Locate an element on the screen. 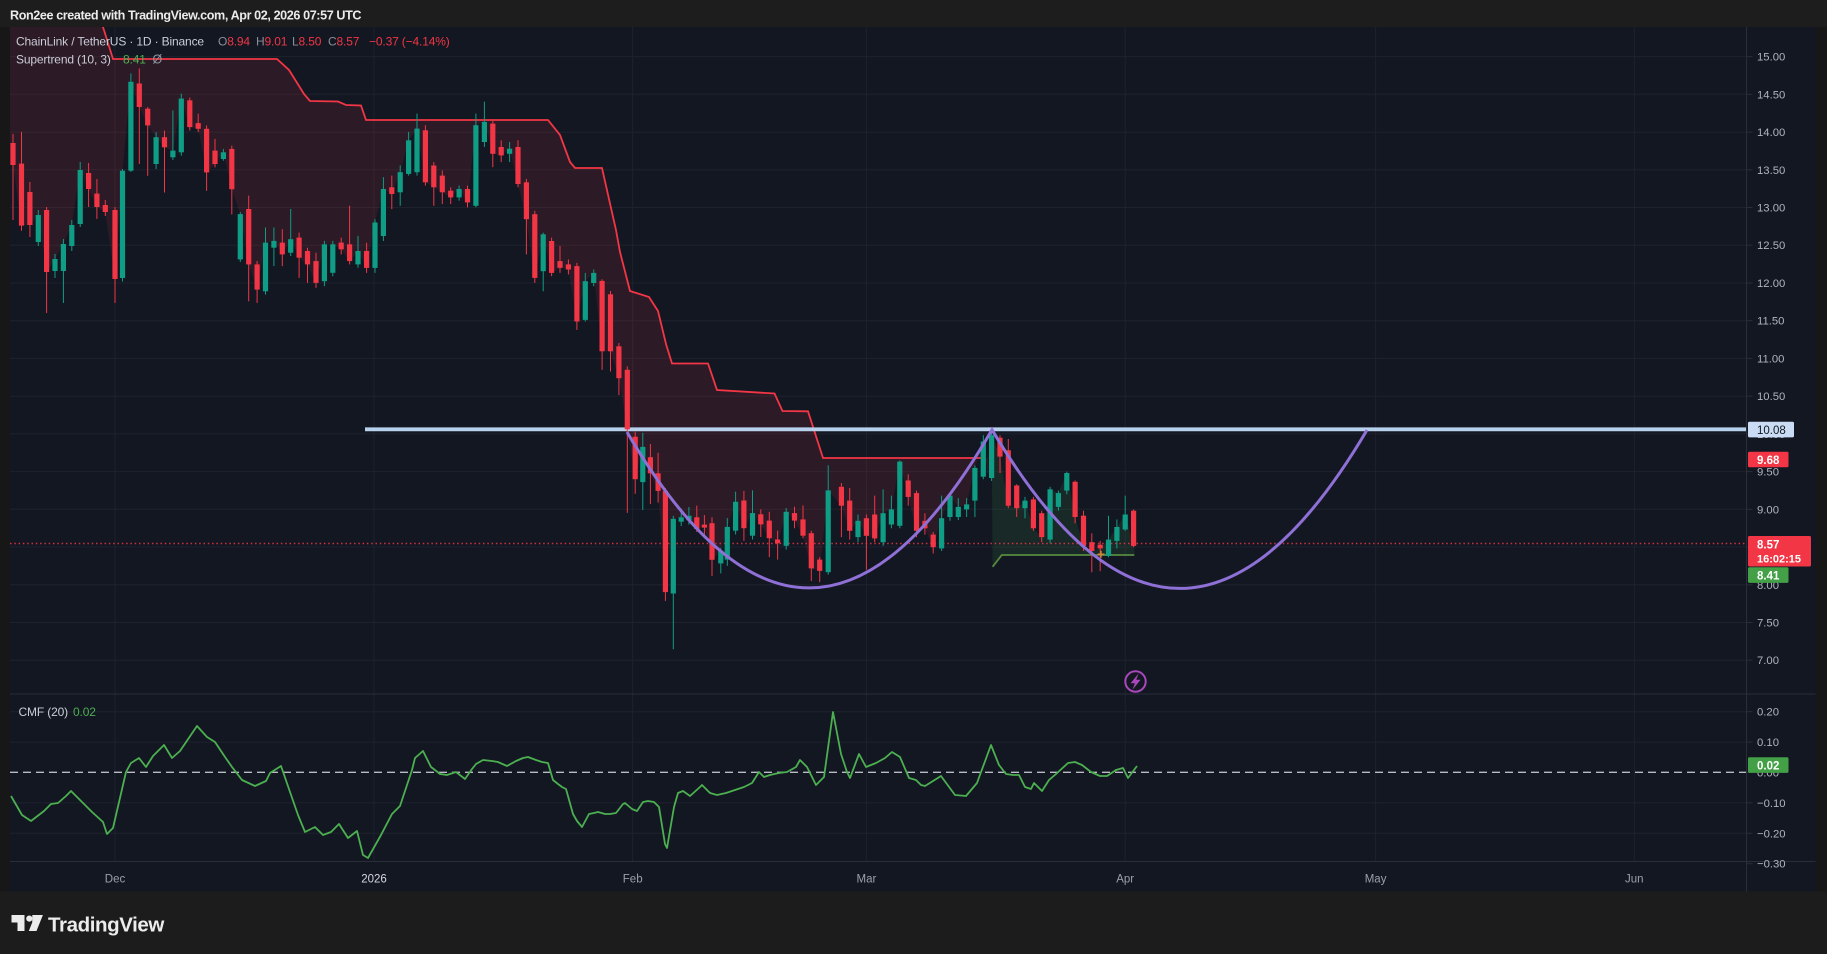  svg-text: 13.00 is located at coordinates (1771, 209).